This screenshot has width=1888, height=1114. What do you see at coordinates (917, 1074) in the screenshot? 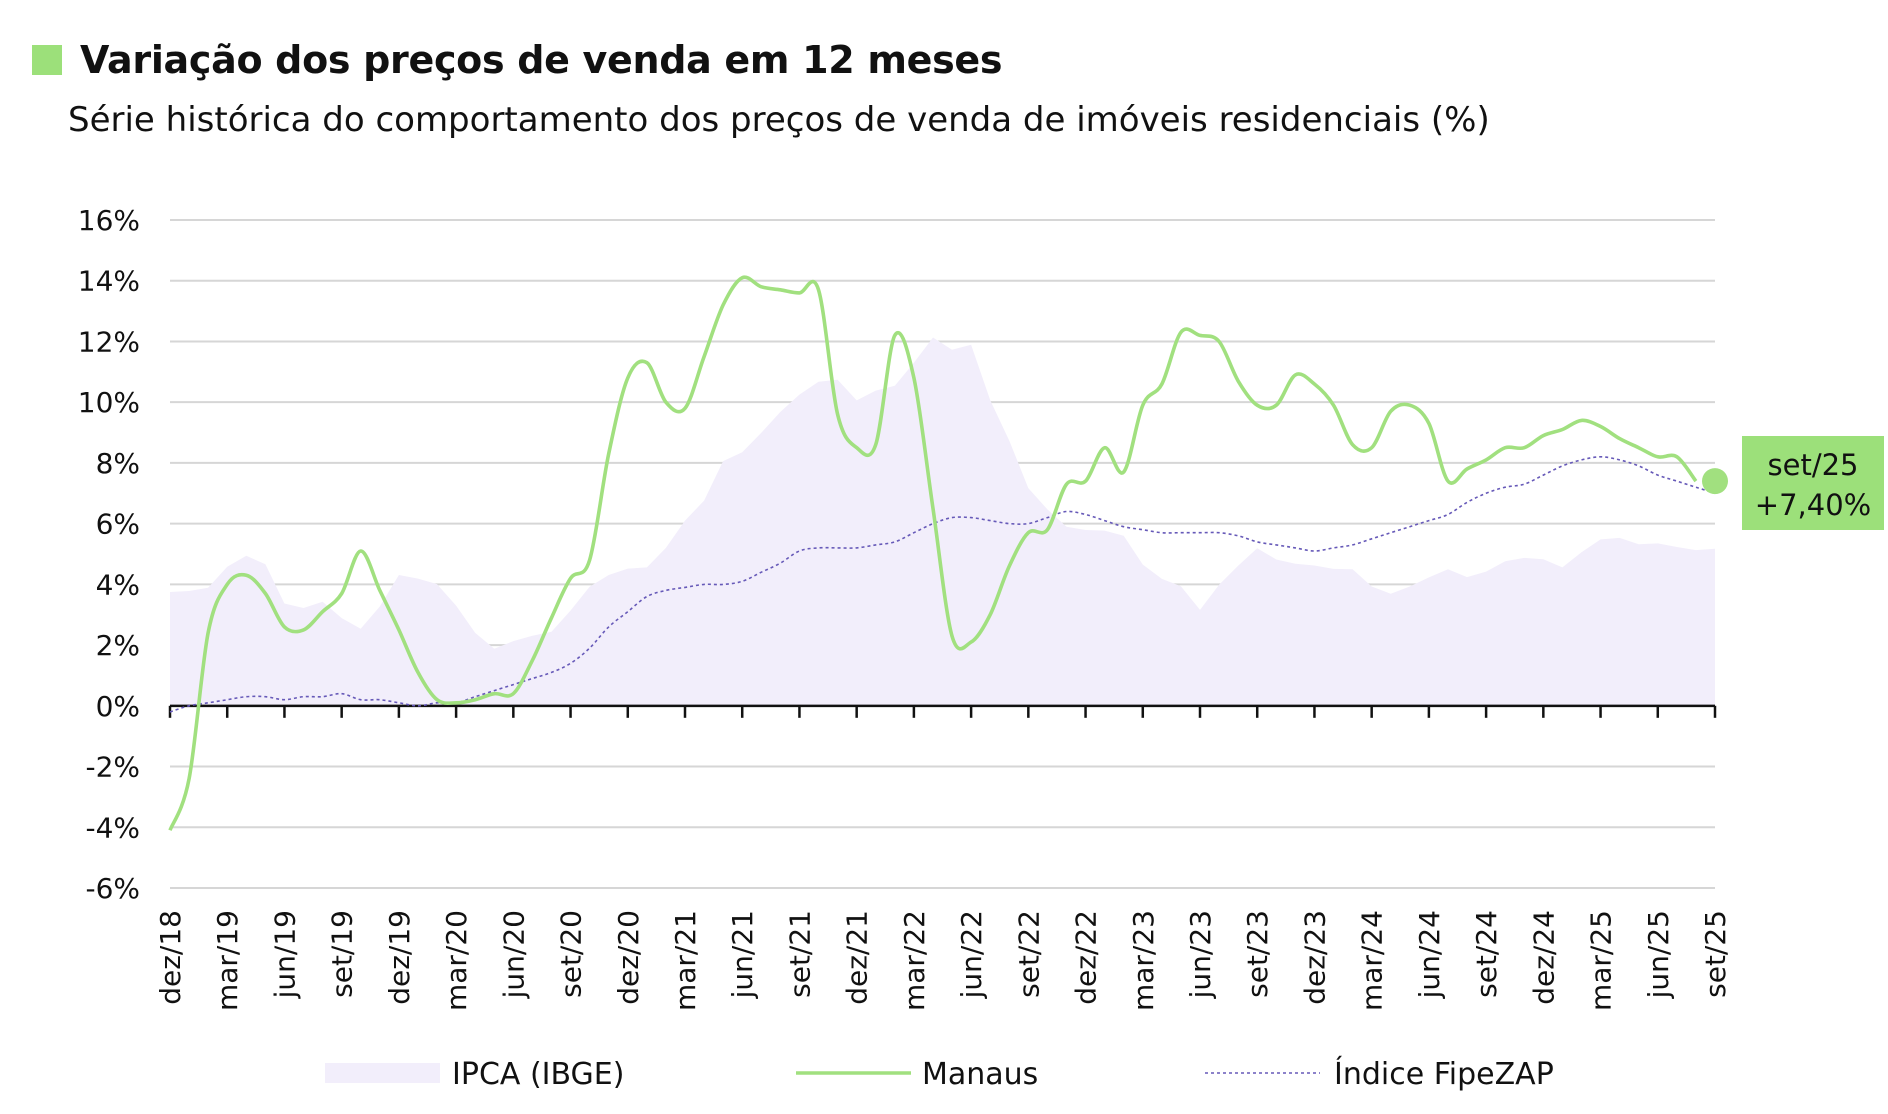
I see `legend-item: Manaus` at bounding box center [917, 1074].